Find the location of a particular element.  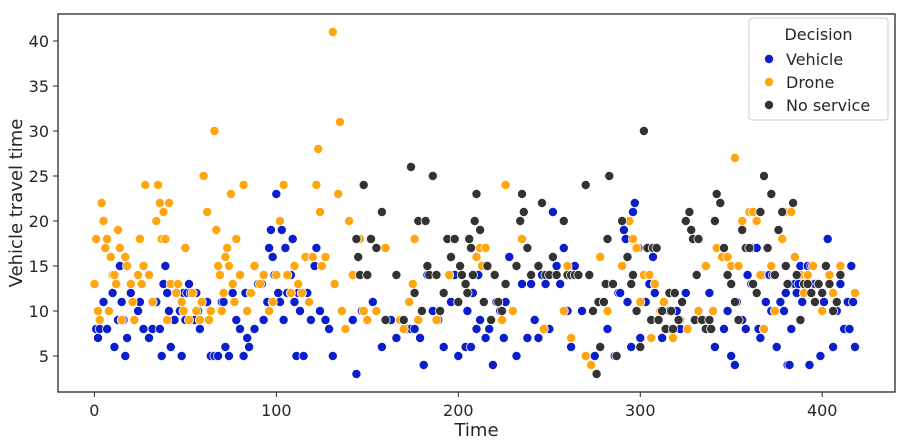

y-tick-label: 20 is located at coordinates (39, 221).